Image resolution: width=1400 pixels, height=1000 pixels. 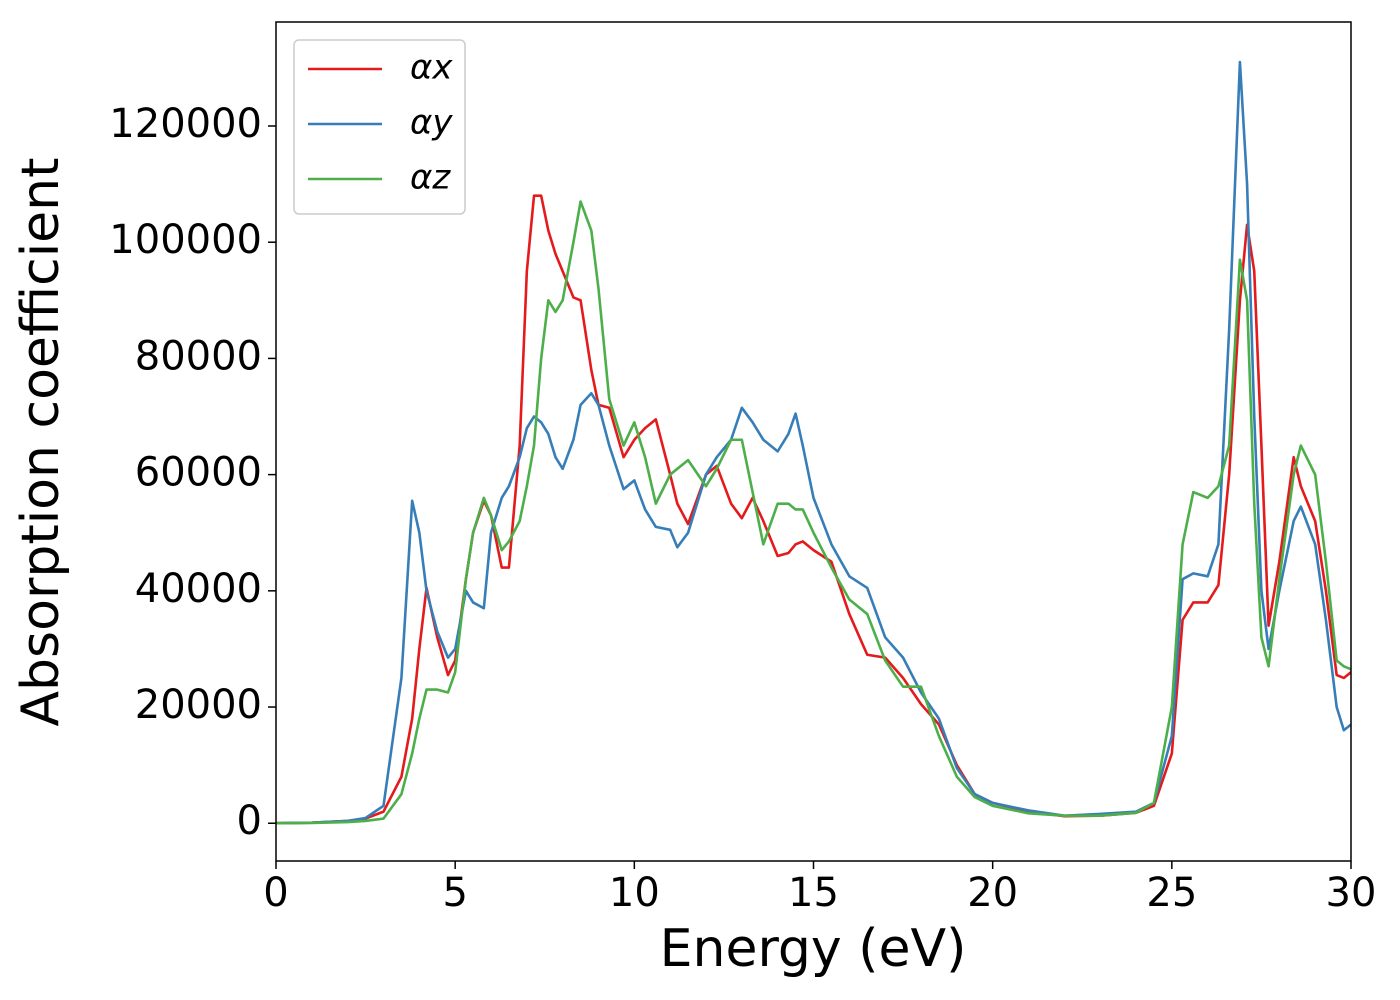 I want to click on x-tick-label: 15, so click(x=813, y=893).